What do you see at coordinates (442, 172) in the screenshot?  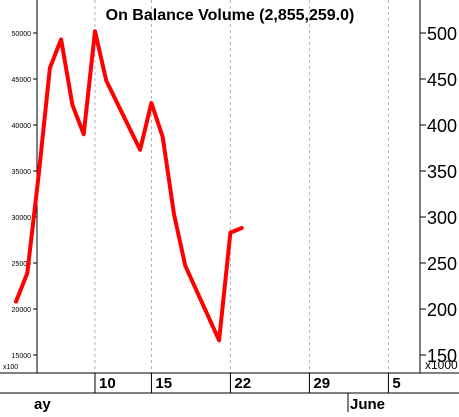 I see `right-tick-label: 350` at bounding box center [442, 172].